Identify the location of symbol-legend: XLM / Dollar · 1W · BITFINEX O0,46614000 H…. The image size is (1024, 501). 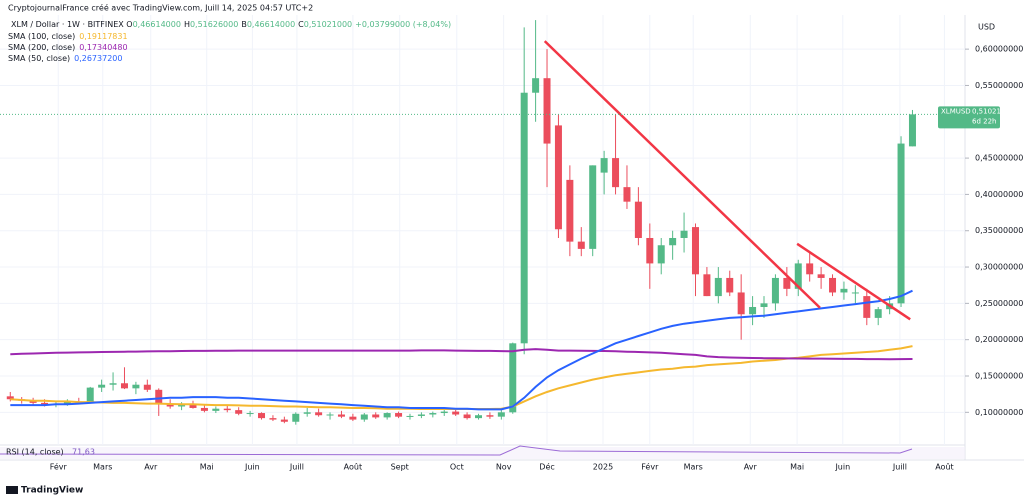
(231, 24).